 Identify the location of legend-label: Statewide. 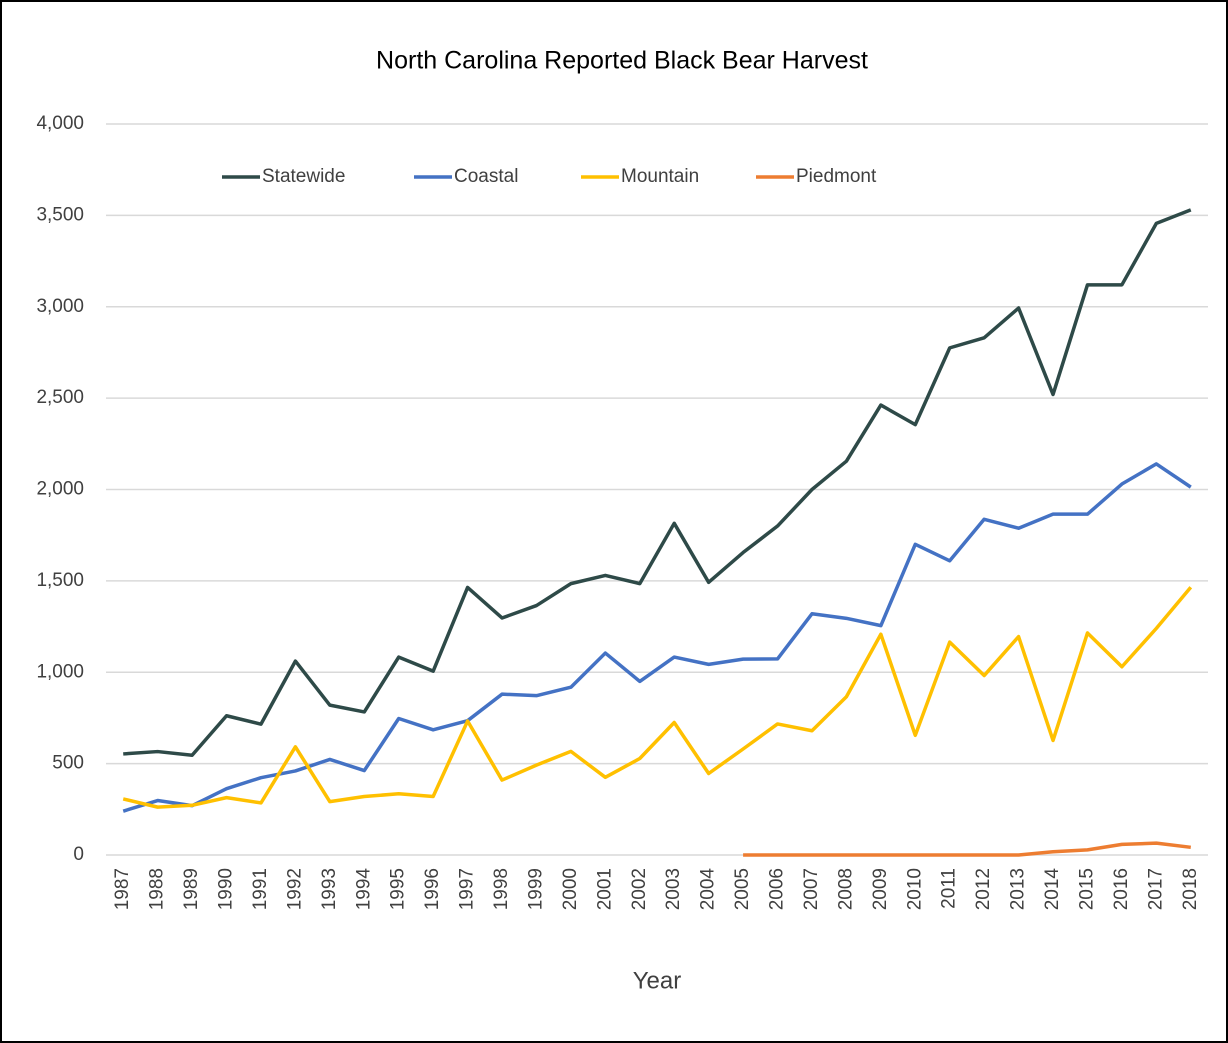
(303, 176).